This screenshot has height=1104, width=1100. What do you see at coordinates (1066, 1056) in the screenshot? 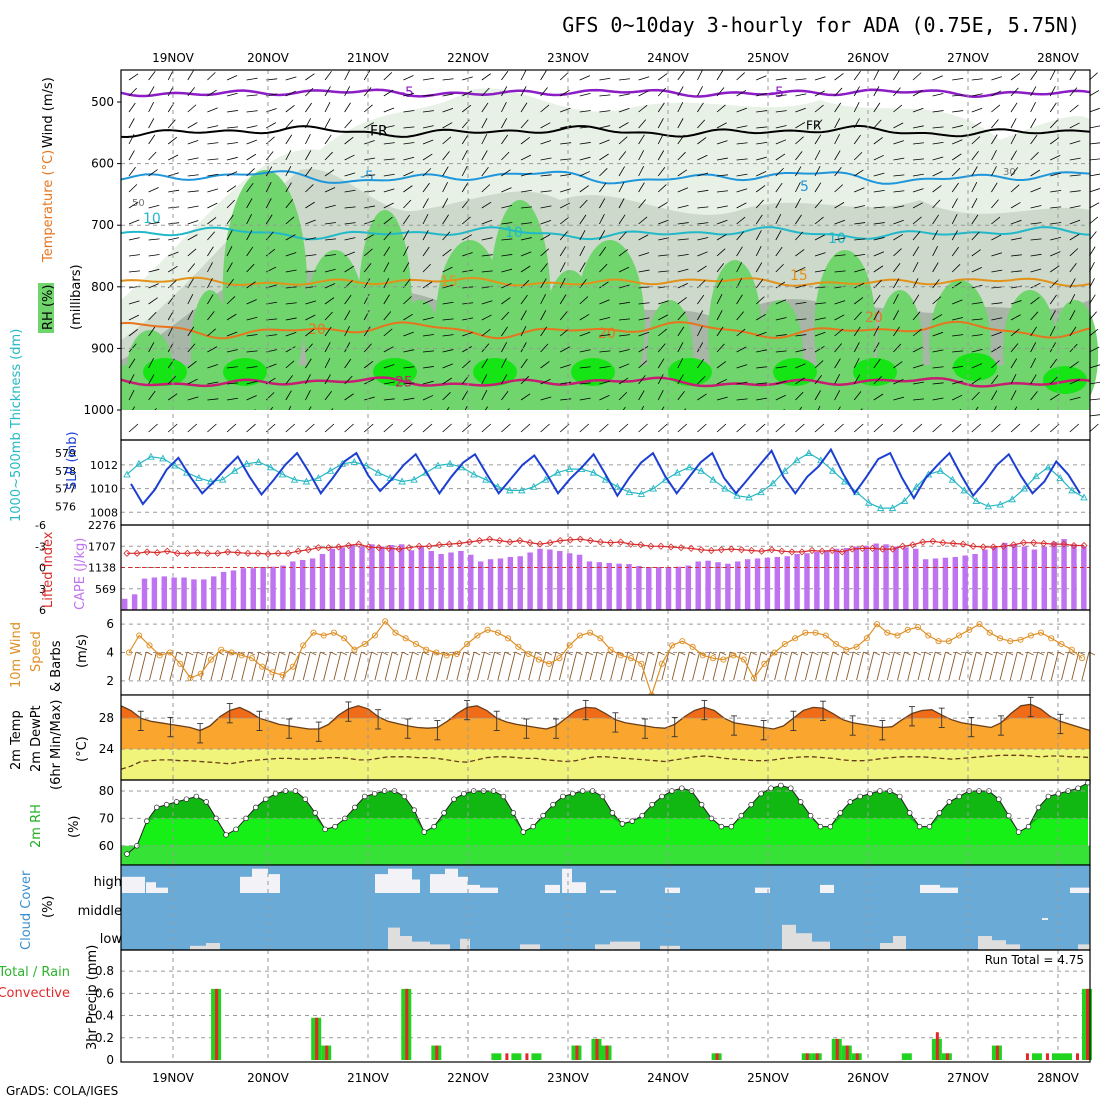
I see `precip-total-bar` at bounding box center [1066, 1056].